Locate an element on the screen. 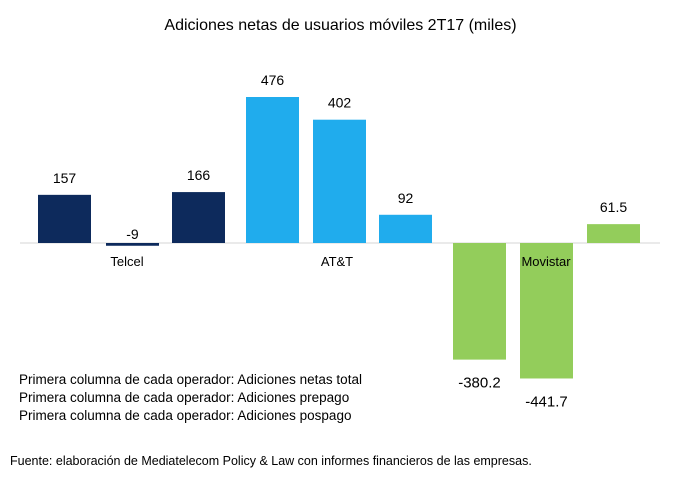  category-label: Telcel is located at coordinates (126, 261).